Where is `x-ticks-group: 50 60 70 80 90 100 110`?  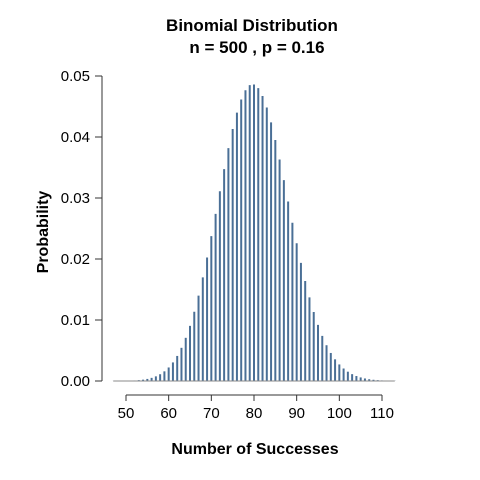
x-ticks-group: 50 60 70 80 90 100 110 is located at coordinates (256, 408).